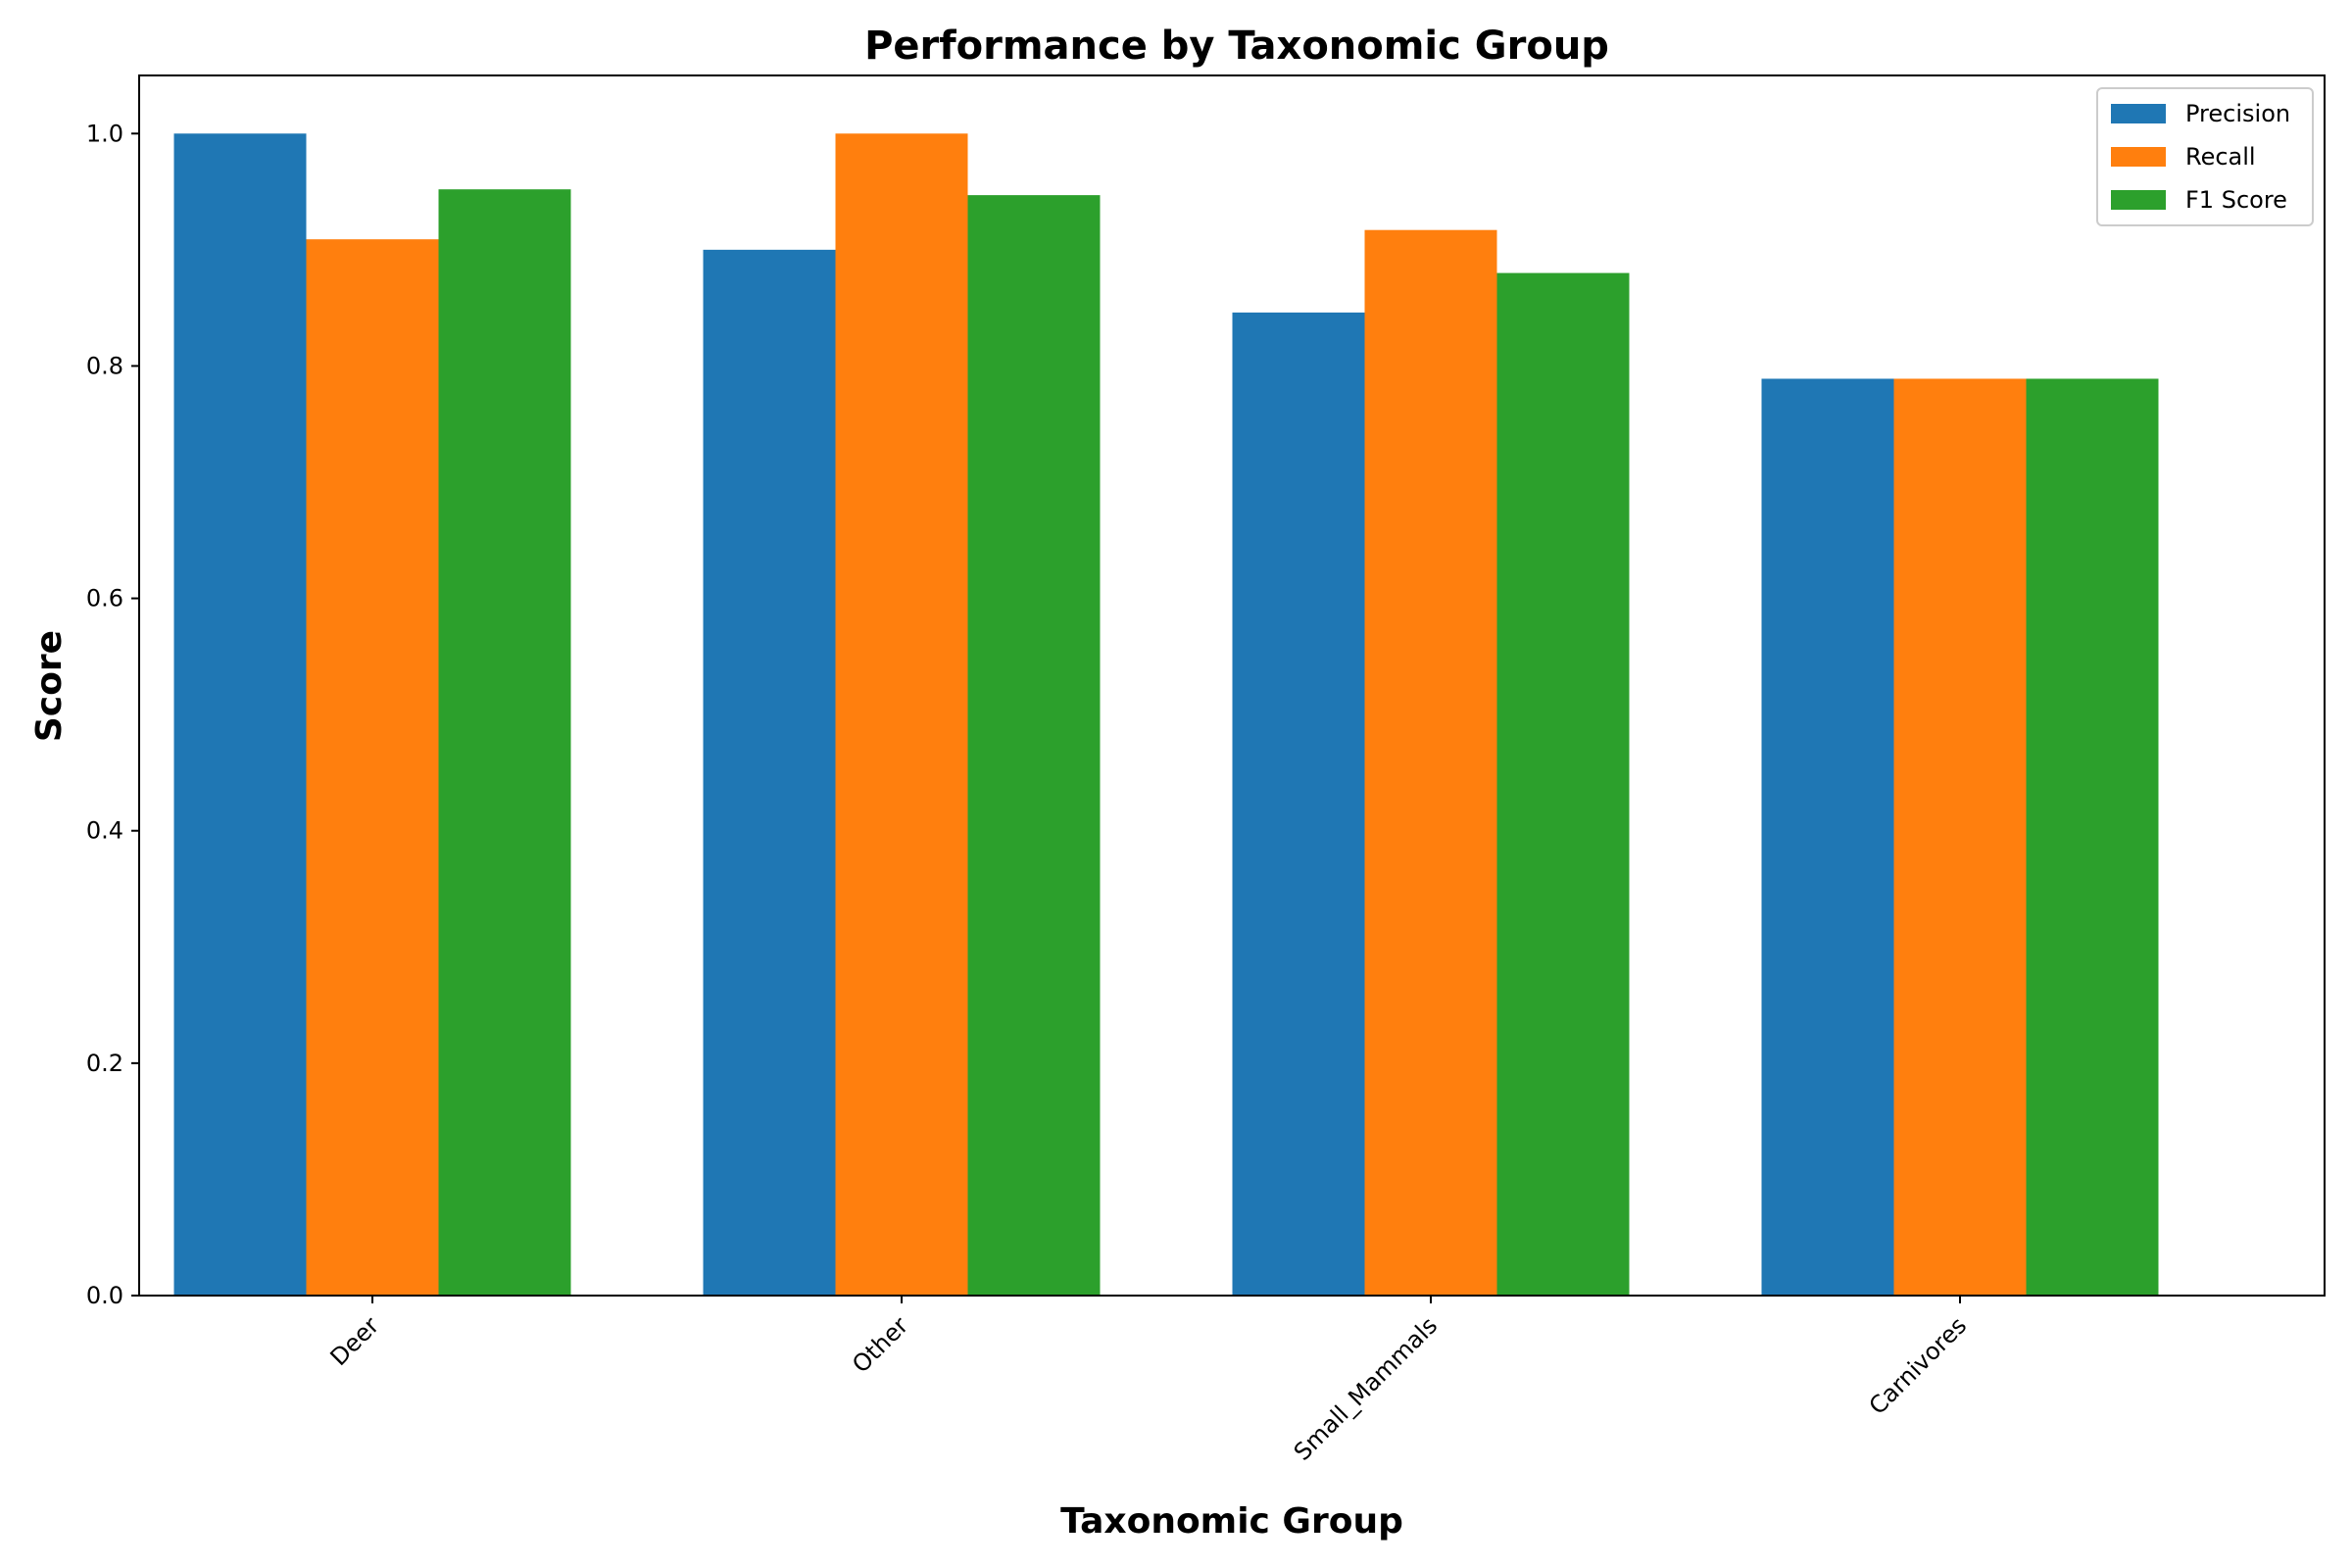  Describe the element at coordinates (2138, 157) in the screenshot. I see `legend-swatch-recall` at that location.